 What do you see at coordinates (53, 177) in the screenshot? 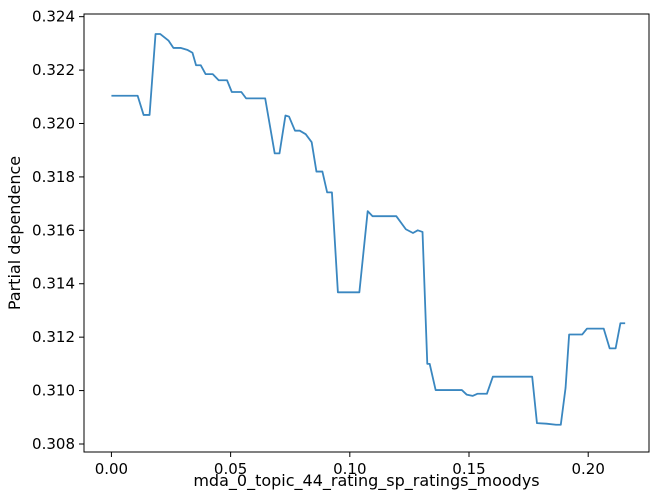
I see `y-tick-label: 0.318` at bounding box center [53, 177].